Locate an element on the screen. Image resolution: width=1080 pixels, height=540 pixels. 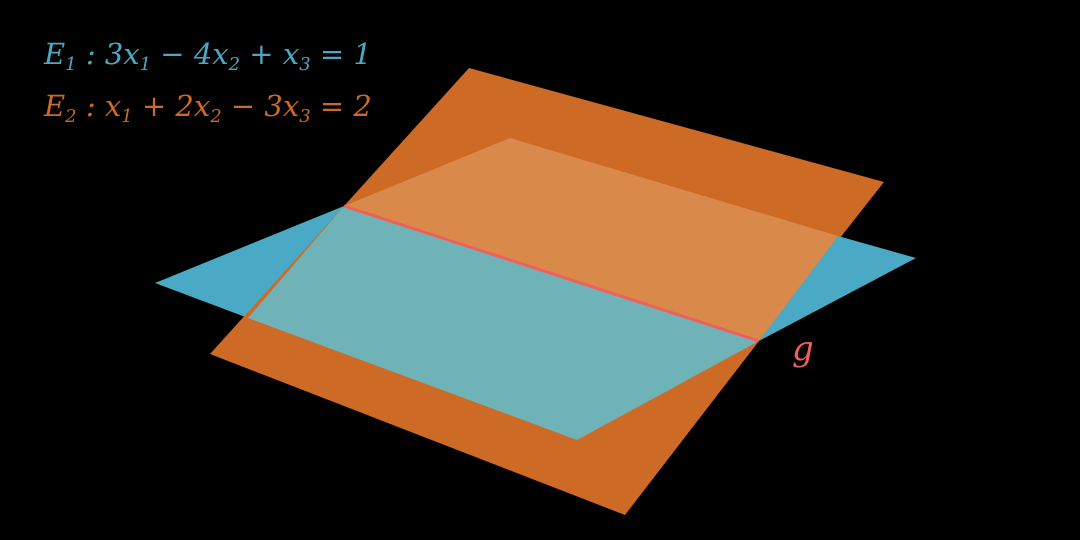
e2-sub-b: 2 is located at coordinates (216, 116).